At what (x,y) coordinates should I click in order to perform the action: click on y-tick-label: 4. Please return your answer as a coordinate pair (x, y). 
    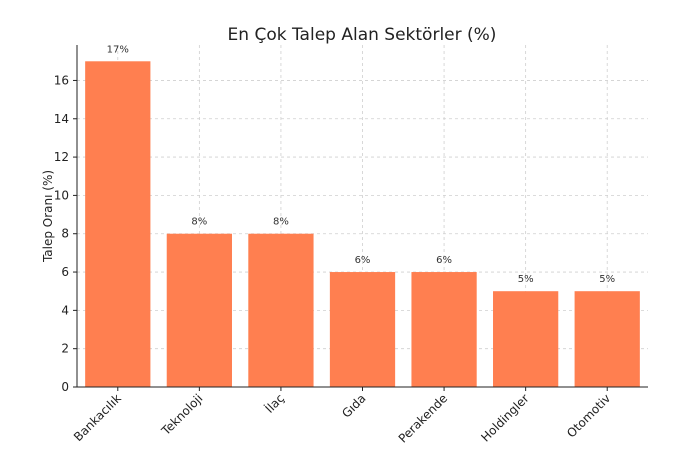
    Looking at the image, I should click on (65, 310).